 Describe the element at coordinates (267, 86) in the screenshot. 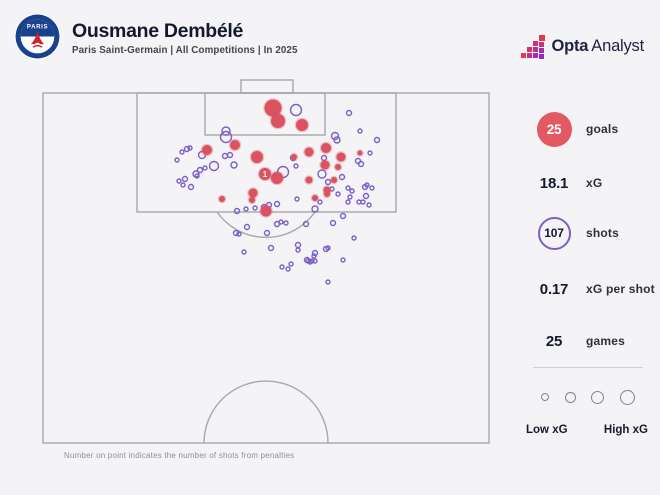

I see `goal-frame` at that location.